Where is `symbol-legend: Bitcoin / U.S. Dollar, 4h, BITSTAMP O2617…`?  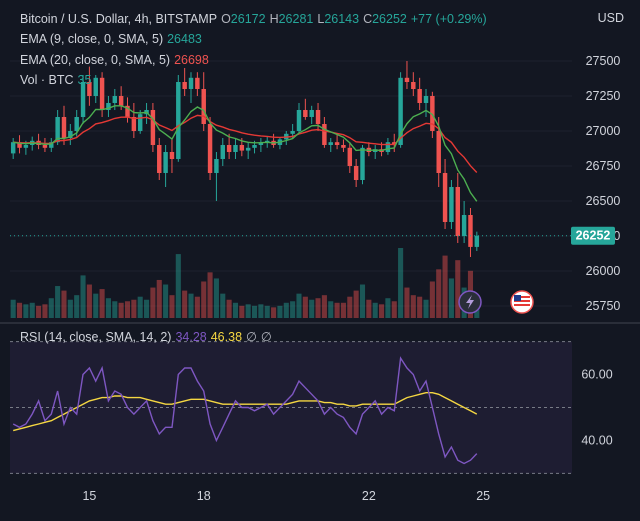
symbol-legend: Bitcoin / U.S. Dollar, 4h, BITSTAMP O2617… is located at coordinates (255, 19).